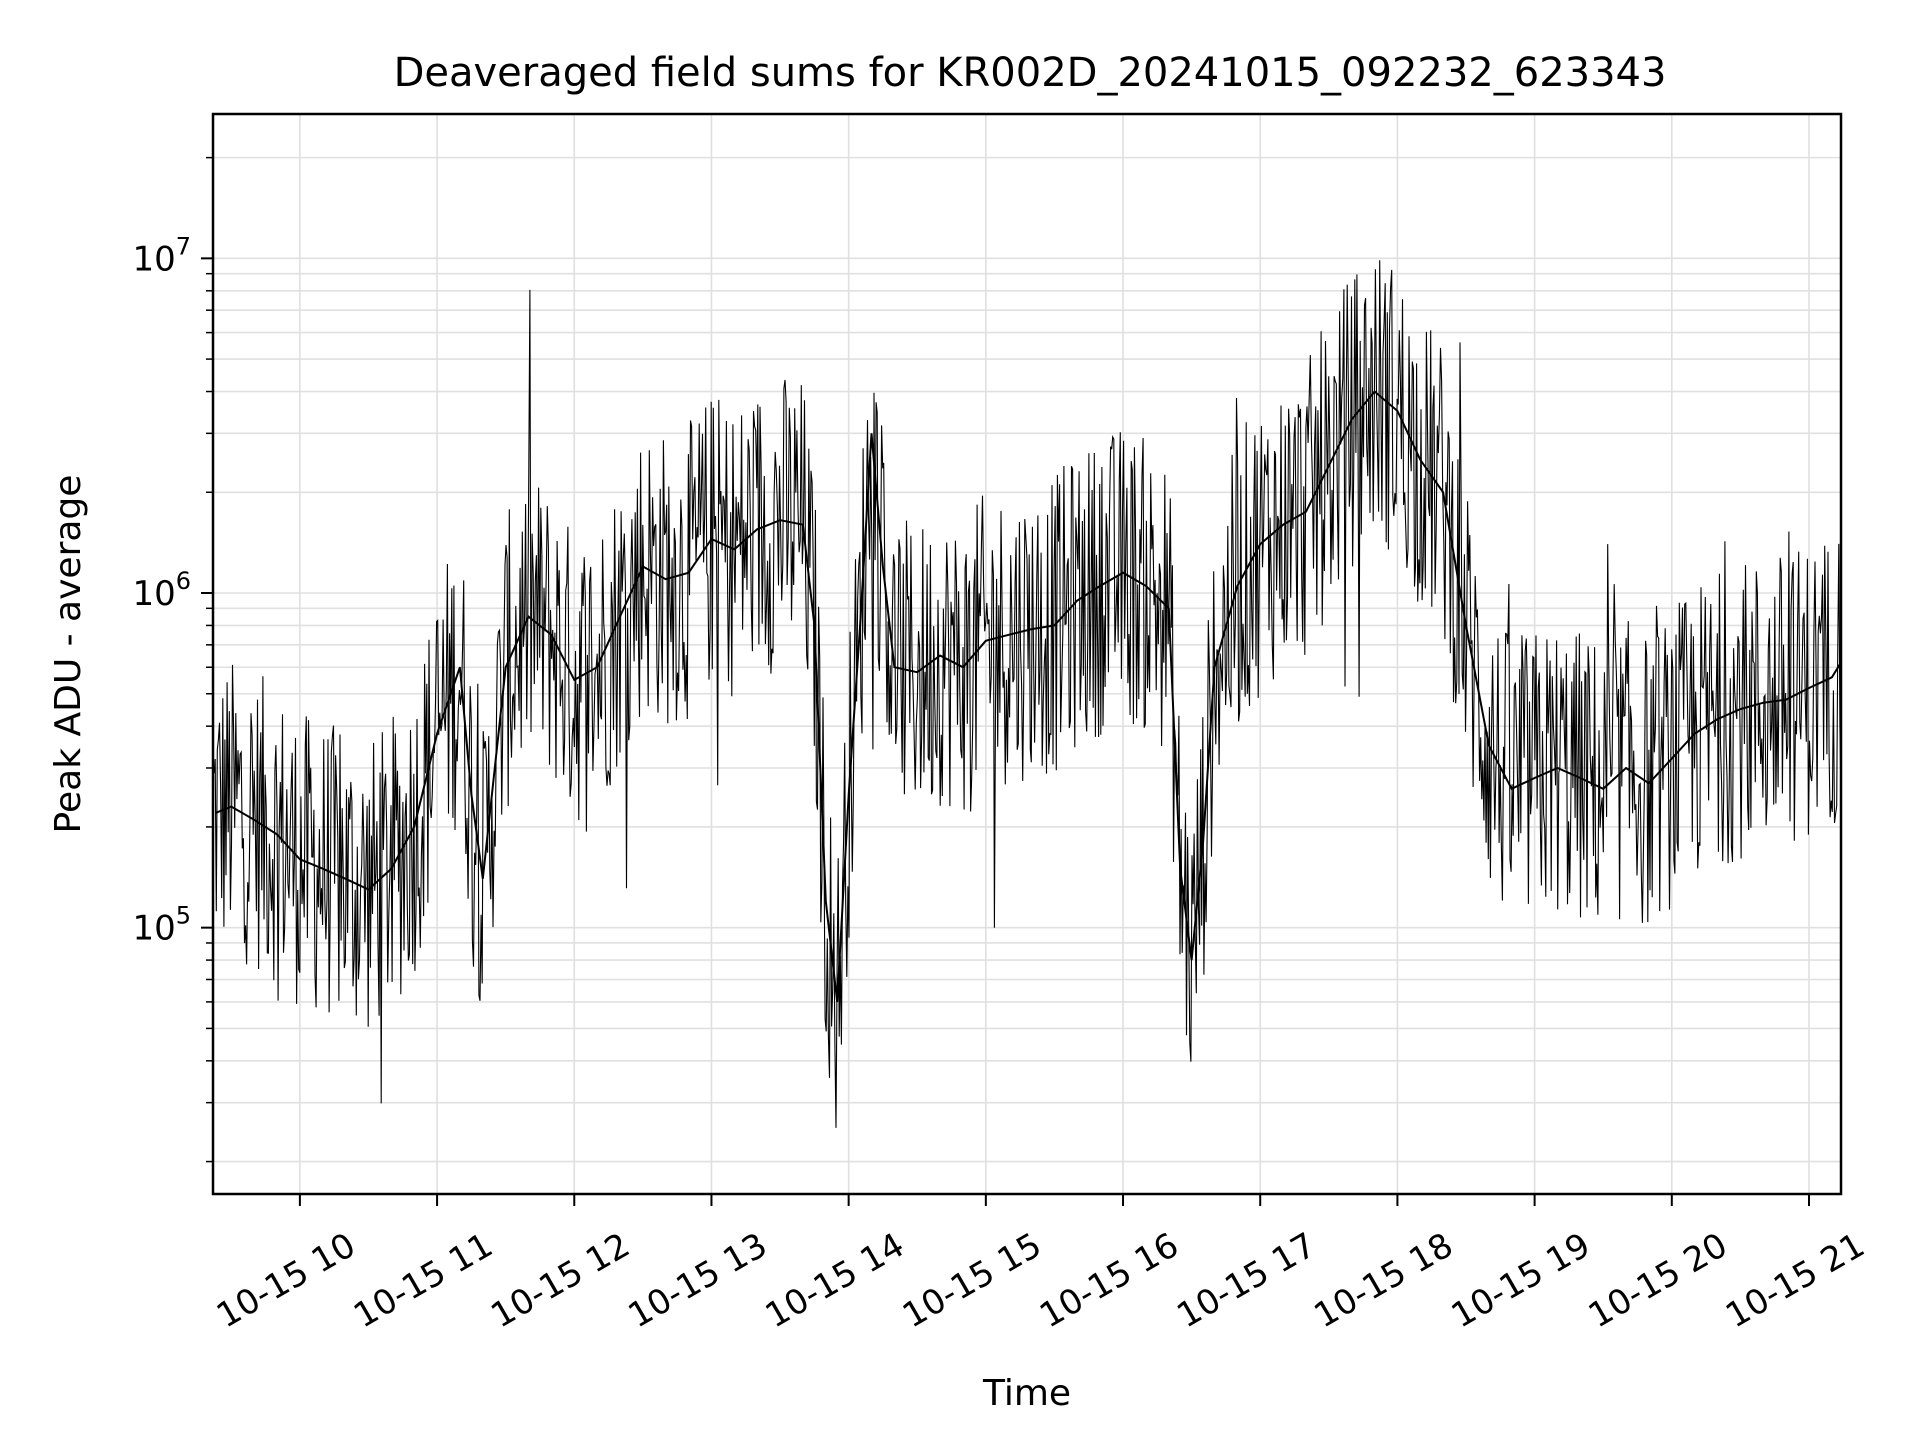  Describe the element at coordinates (161, 590) in the screenshot. I see `y-tick-label: 10⁶` at that location.